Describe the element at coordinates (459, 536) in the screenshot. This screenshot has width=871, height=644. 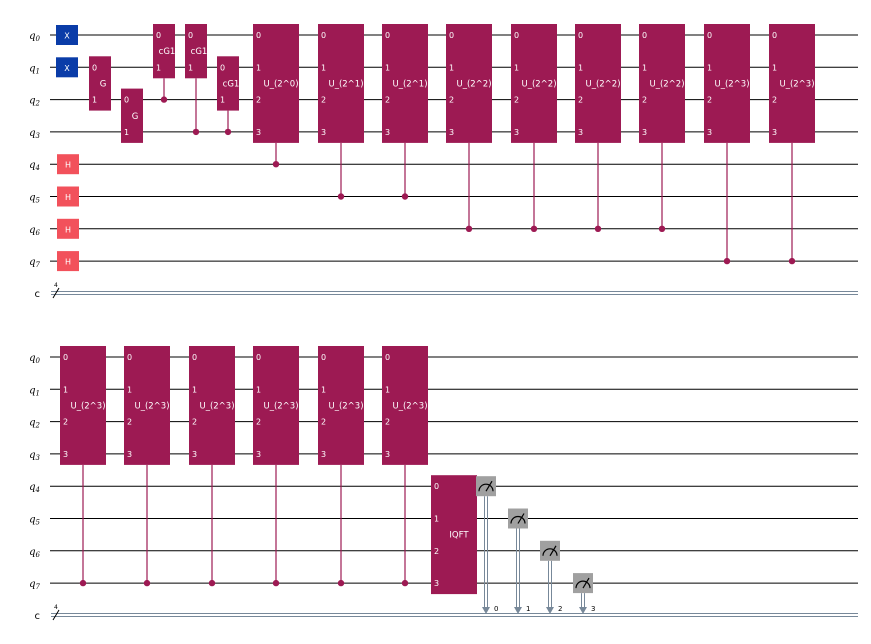
I see `gate-label: IQFT` at that location.